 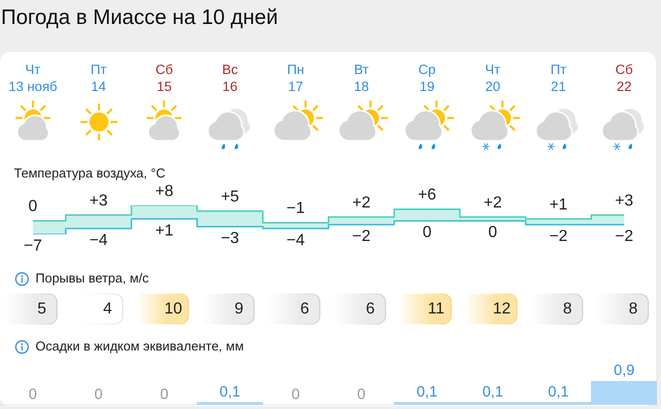 What do you see at coordinates (492, 78) in the screenshot?
I see `x-tick-label: Чт 20` at bounding box center [492, 78].